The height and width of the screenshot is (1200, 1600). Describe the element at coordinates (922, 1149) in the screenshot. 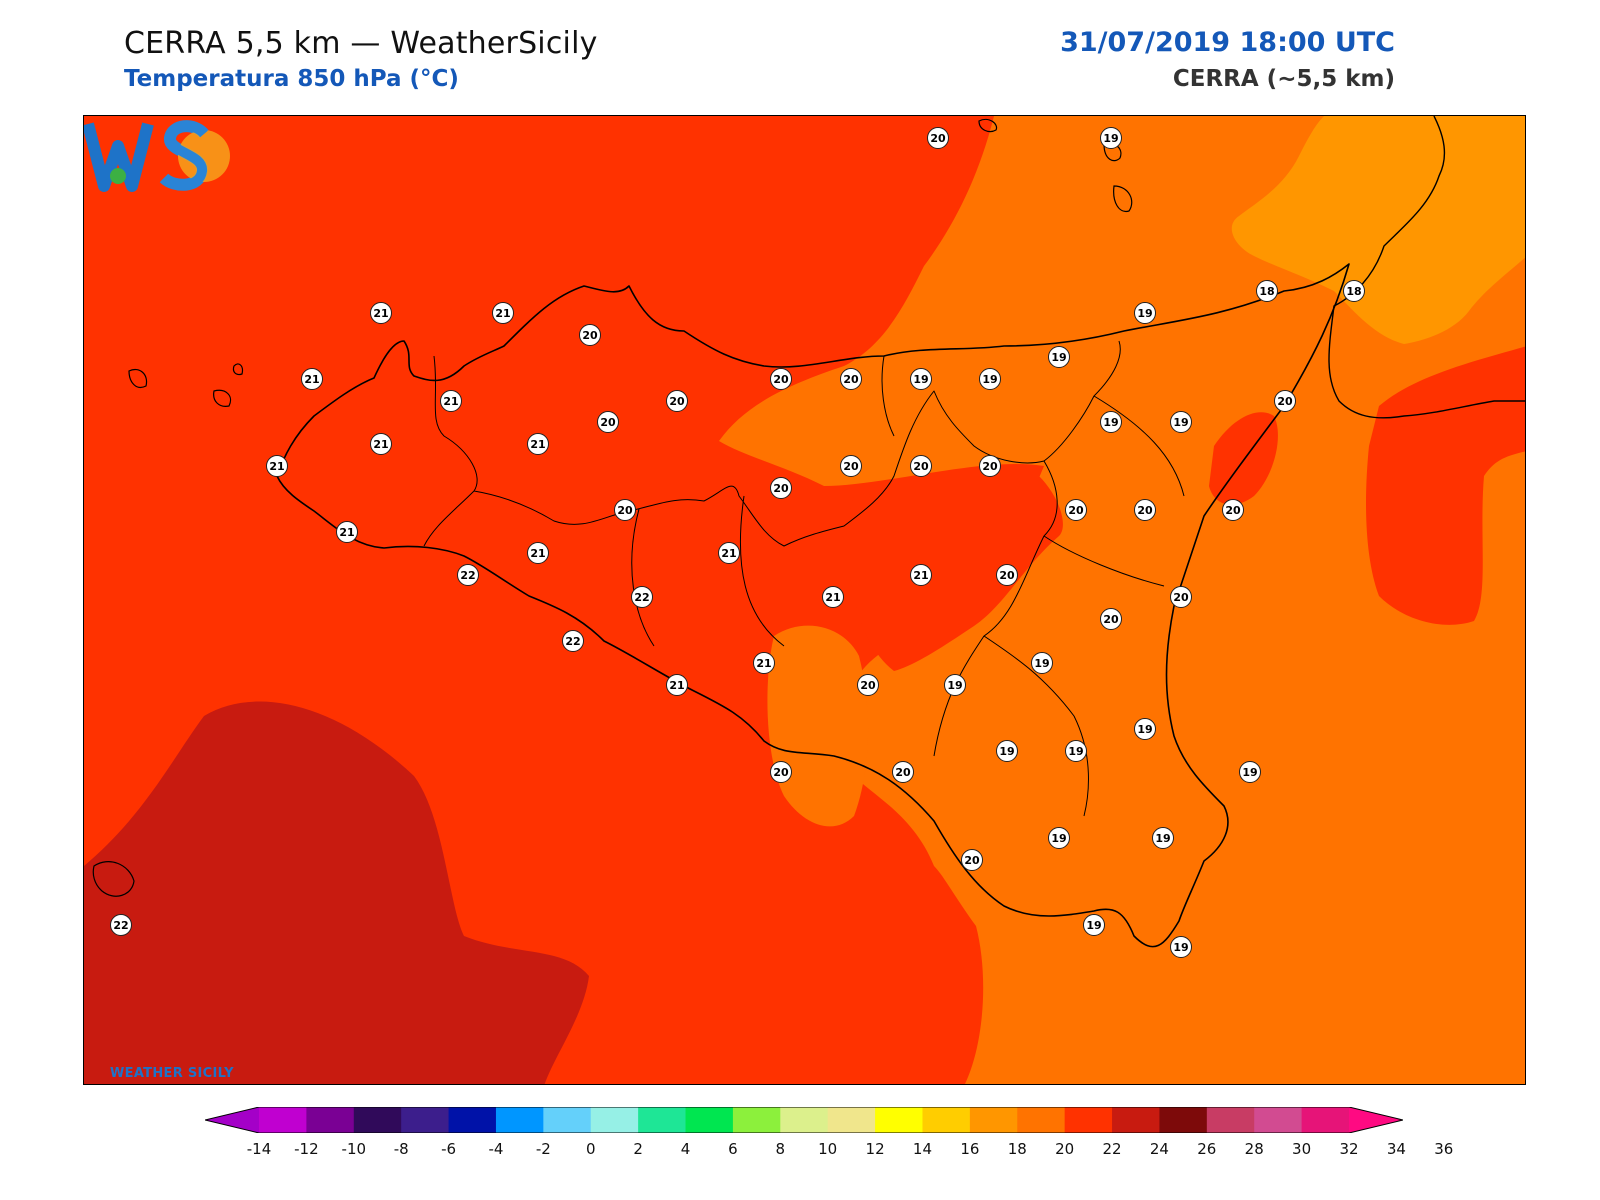

I see `colorbar-tick-label: 14` at that location.